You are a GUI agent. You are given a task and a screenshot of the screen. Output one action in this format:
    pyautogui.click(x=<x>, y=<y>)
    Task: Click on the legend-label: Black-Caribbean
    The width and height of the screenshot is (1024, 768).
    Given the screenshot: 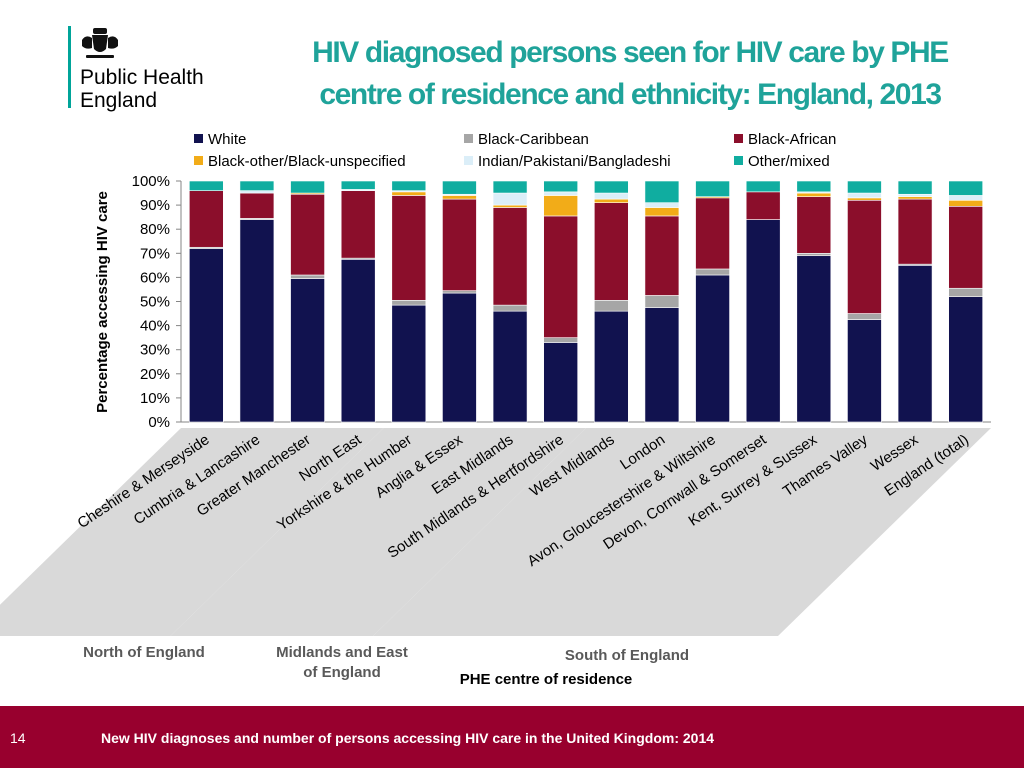 What is the action you would take?
    pyautogui.click(x=533, y=139)
    